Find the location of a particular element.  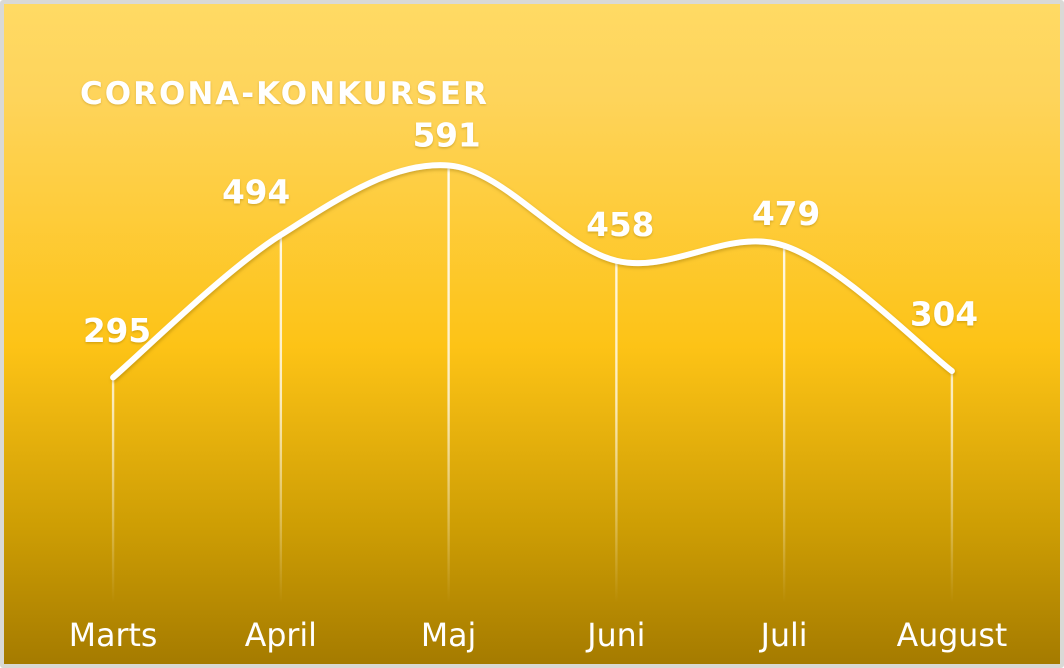

x-axis-label: Juni is located at coordinates (615, 636).